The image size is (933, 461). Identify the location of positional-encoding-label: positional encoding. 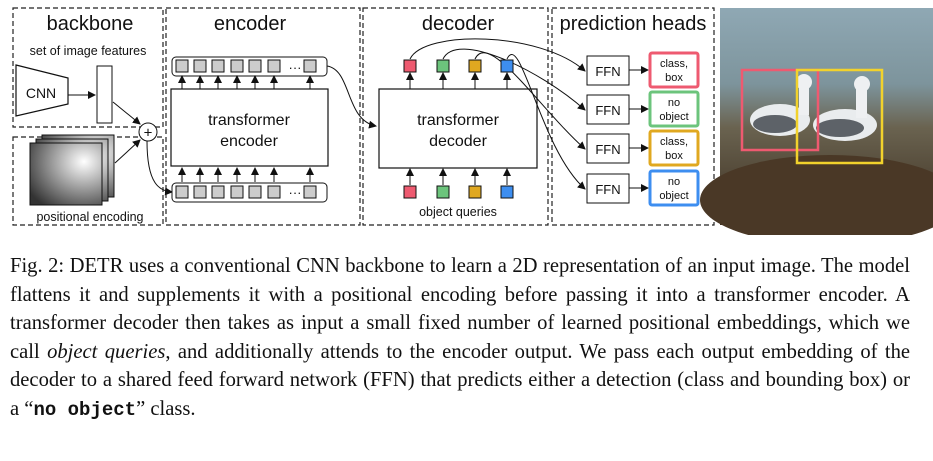
(89, 217).